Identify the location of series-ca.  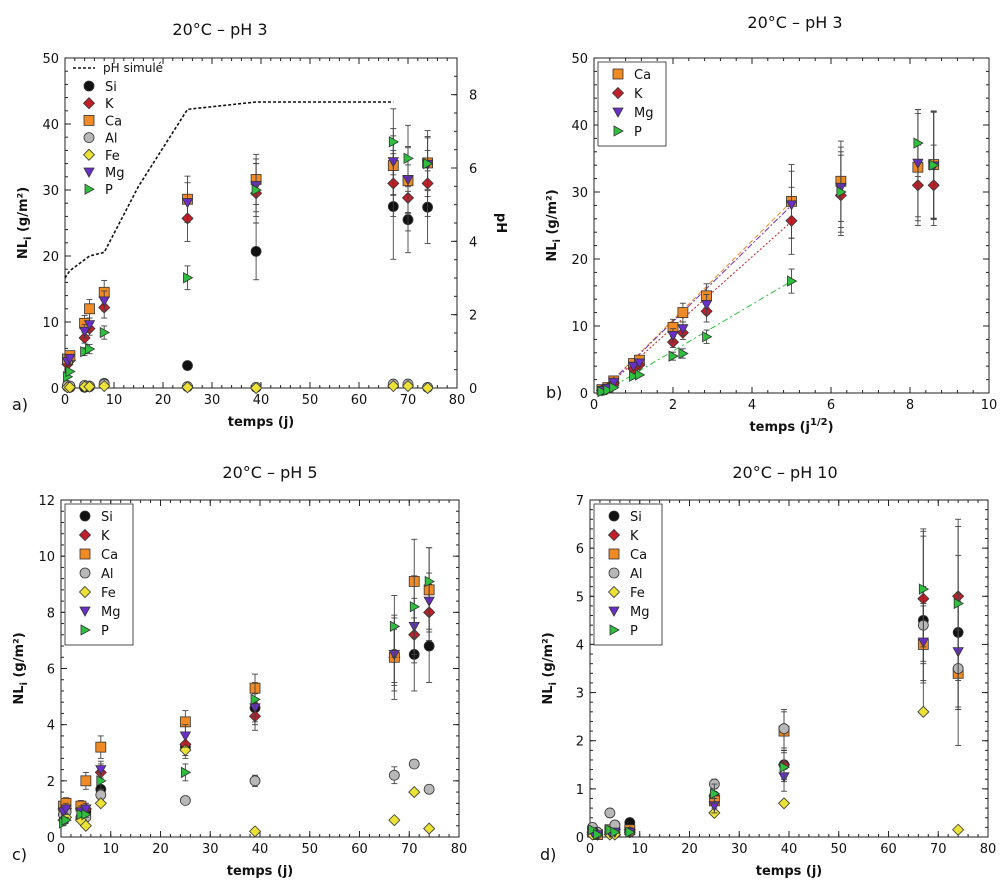
(768, 253).